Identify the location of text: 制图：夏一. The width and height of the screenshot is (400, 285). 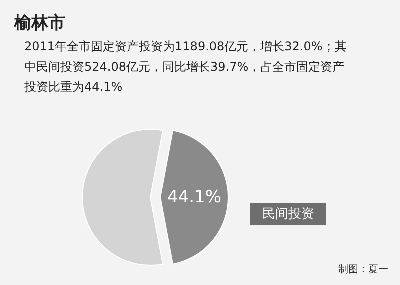
(363, 270).